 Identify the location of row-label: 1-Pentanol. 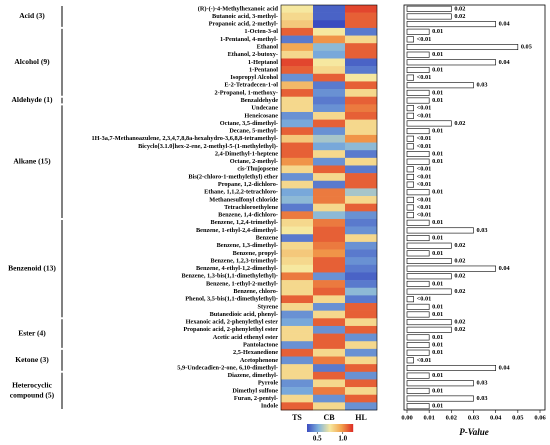
(263, 69).